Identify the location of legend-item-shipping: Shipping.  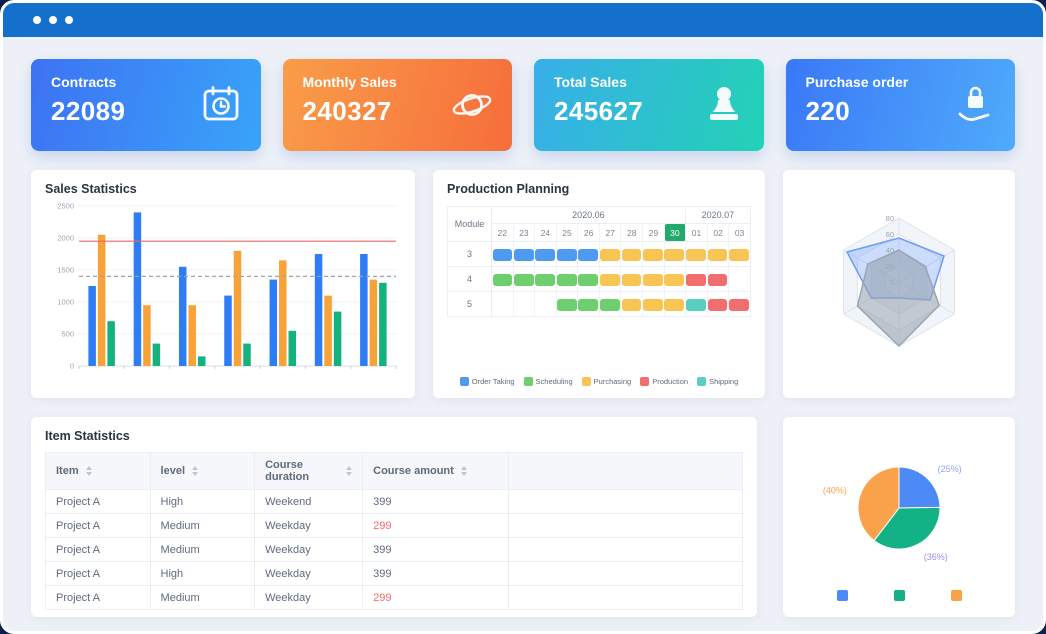
(717, 381).